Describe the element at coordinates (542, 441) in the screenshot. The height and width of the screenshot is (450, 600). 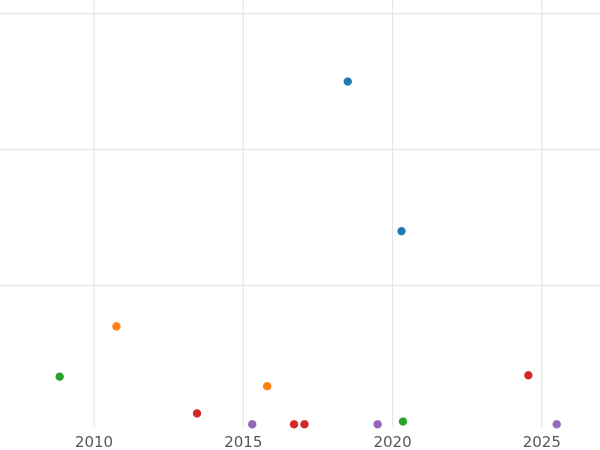
I see `x-tick-label: 2025` at that location.